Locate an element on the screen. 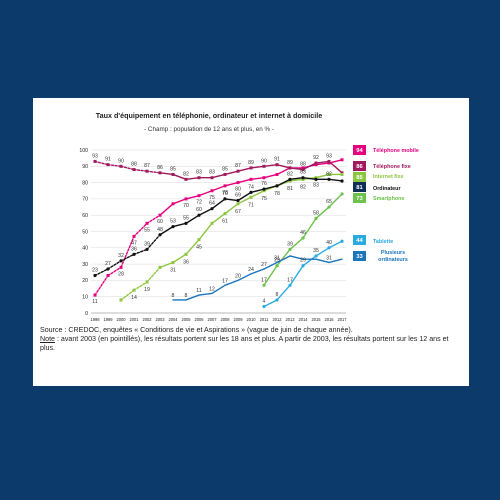 This screenshot has width=500, height=500. data-label-plusieurs-ordinateurs: 31 is located at coordinates (277, 258).